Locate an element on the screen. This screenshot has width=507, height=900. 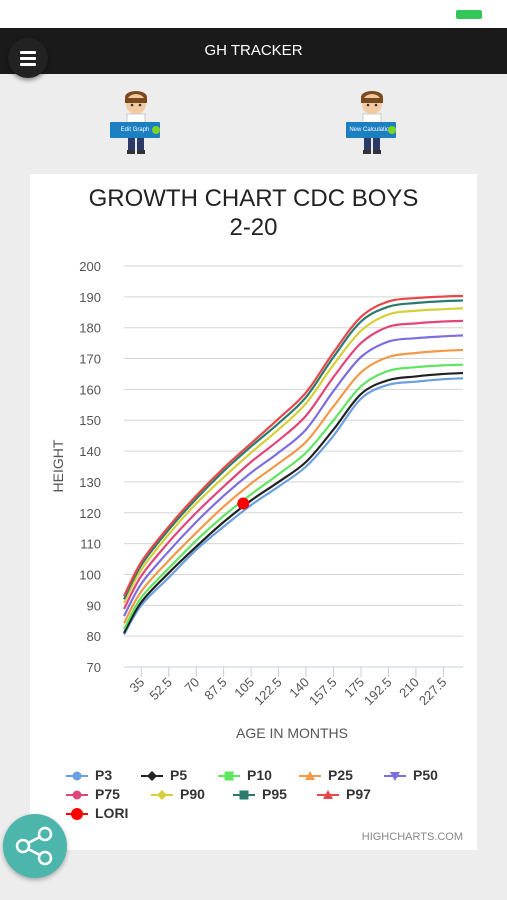
chart-title-line2: 2-20 is located at coordinates (253, 227).